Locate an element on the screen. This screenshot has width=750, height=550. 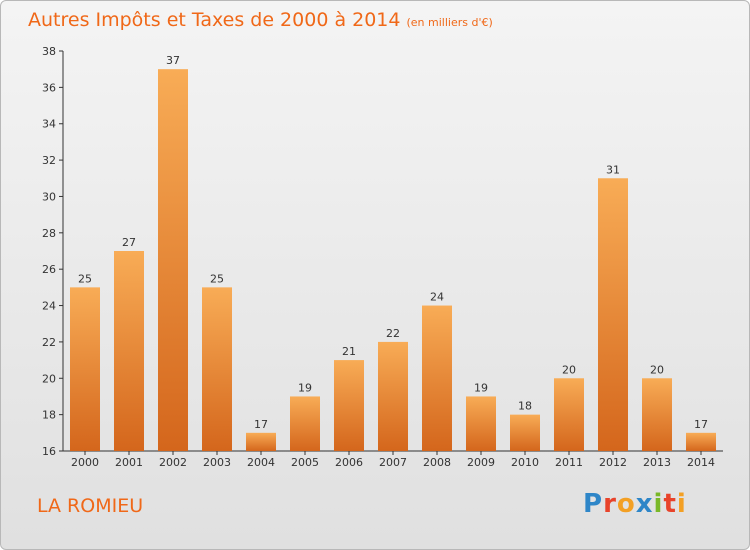
x-tick-label: 2004 is located at coordinates (261, 462).